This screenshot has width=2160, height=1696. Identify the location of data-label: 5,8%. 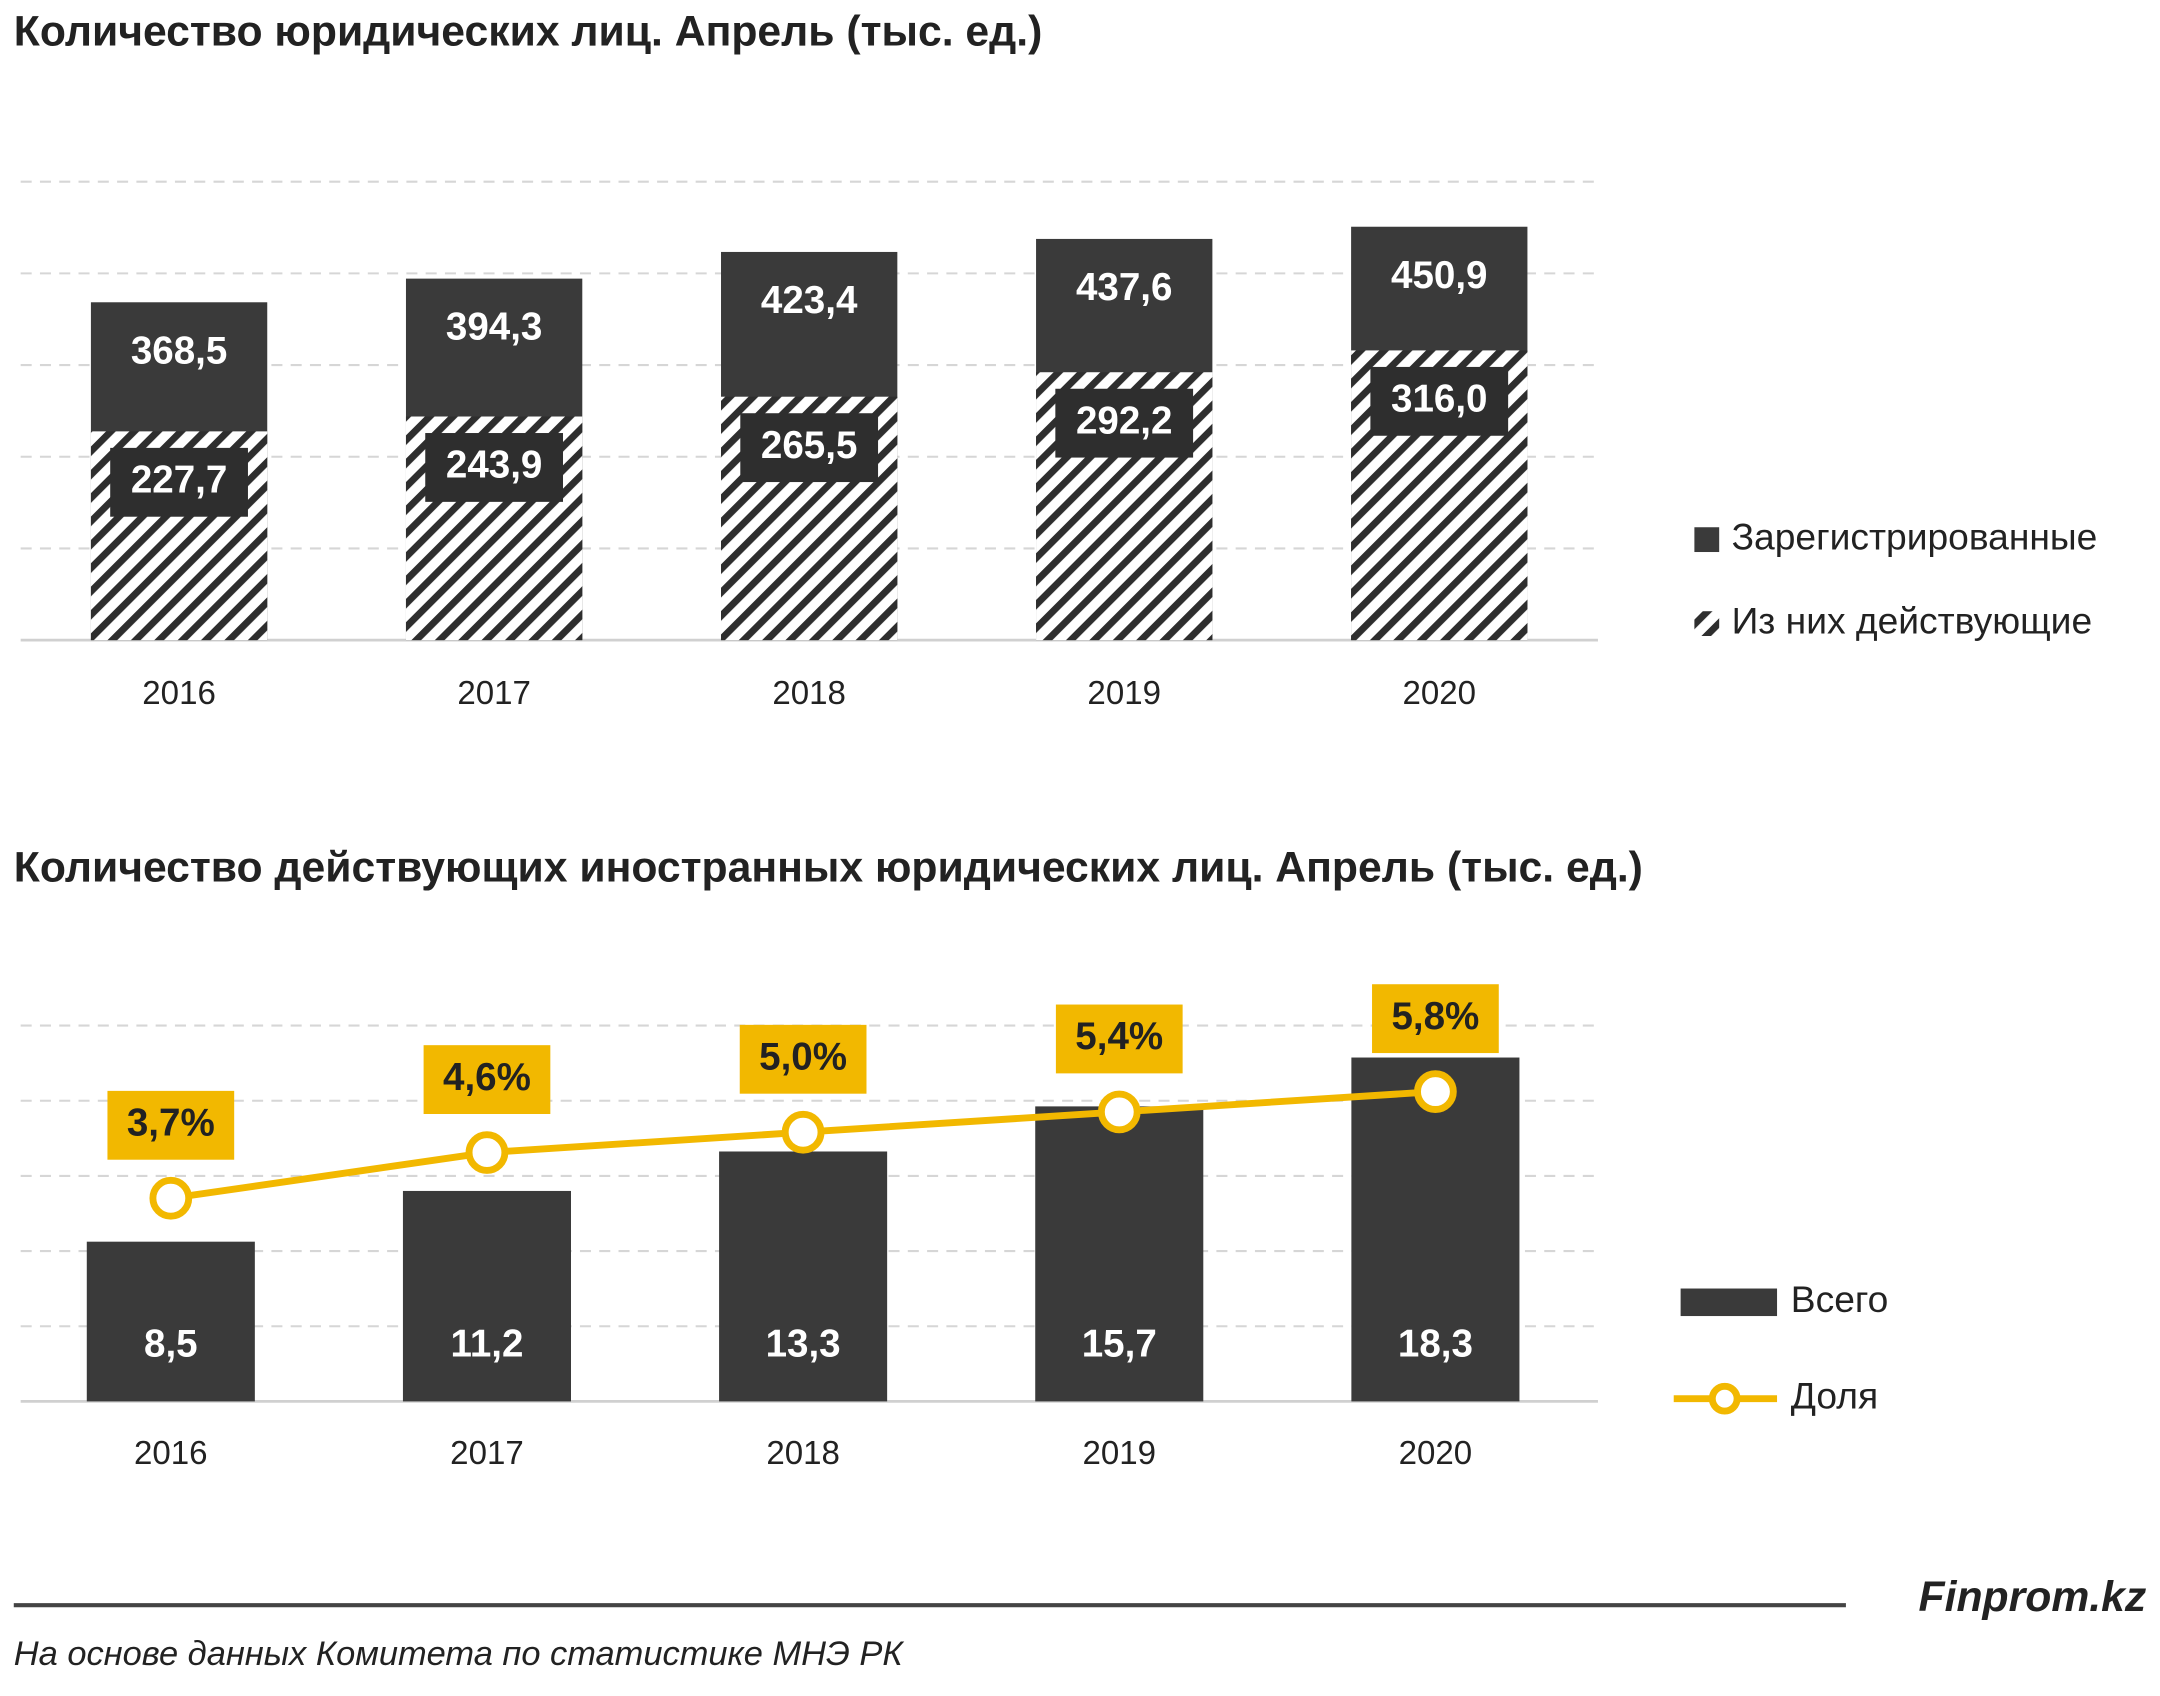
(1435, 1016).